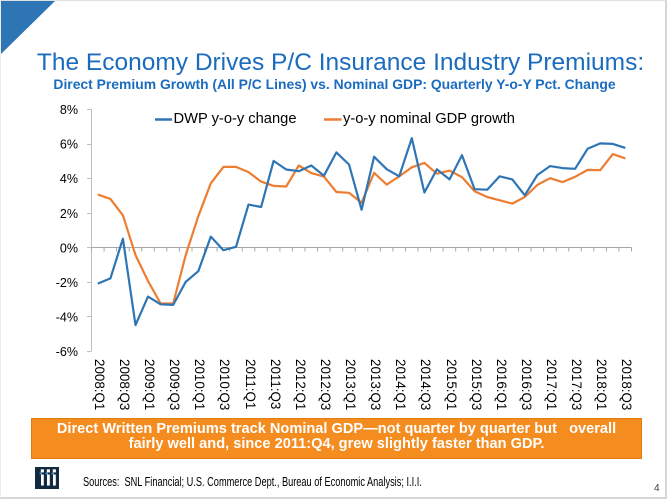  I want to click on svg-text: -4%, so click(67, 317).